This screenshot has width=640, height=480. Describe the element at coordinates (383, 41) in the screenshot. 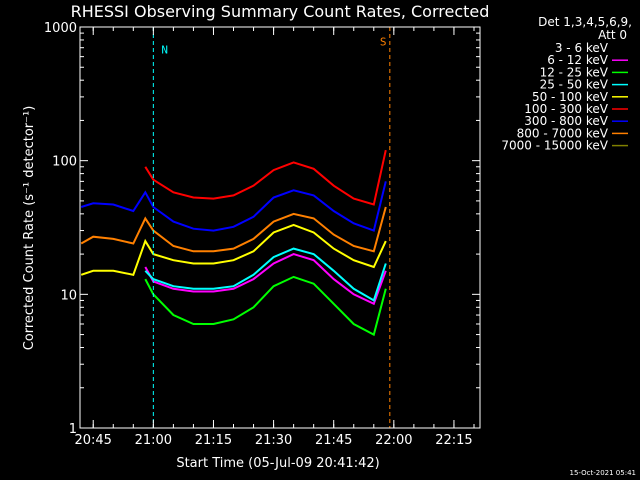

I see `annotation-label-1: S` at that location.